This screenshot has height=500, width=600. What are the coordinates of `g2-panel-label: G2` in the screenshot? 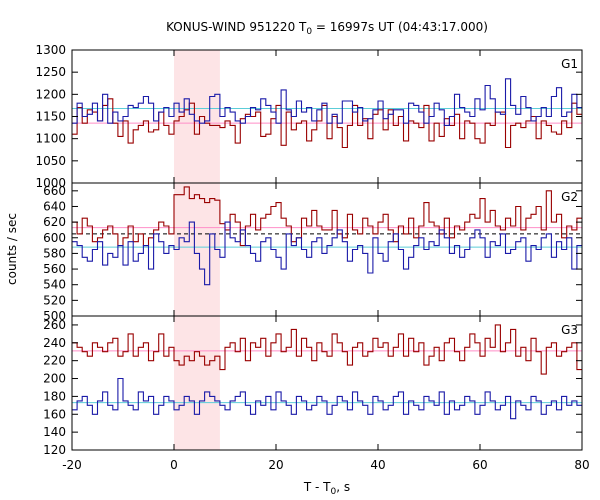 It's located at (569, 197).